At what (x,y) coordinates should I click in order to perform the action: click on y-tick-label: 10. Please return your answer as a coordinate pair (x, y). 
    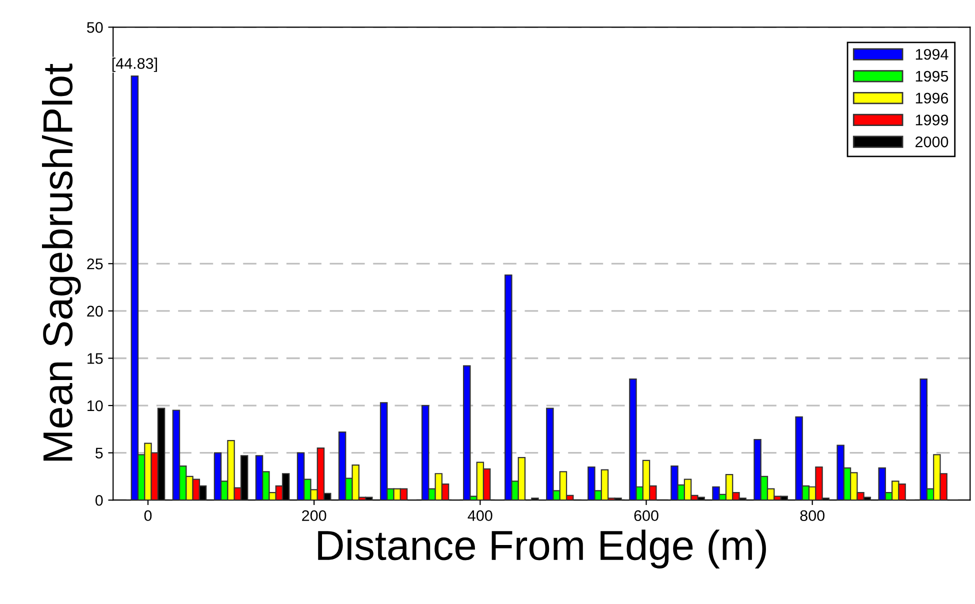
    Looking at the image, I should click on (95, 406).